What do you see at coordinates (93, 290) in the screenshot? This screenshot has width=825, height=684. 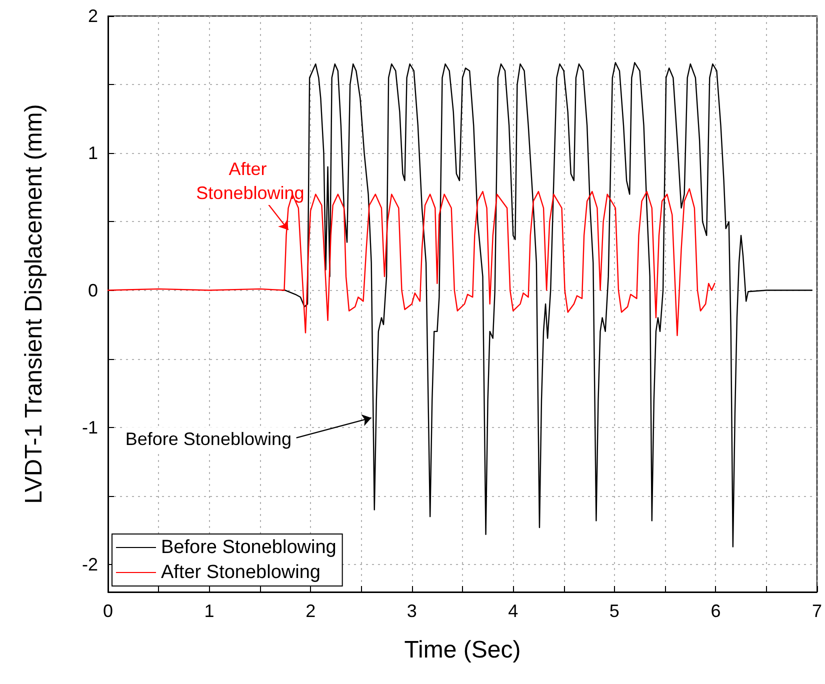 I see `y-tick-label: 0` at bounding box center [93, 290].